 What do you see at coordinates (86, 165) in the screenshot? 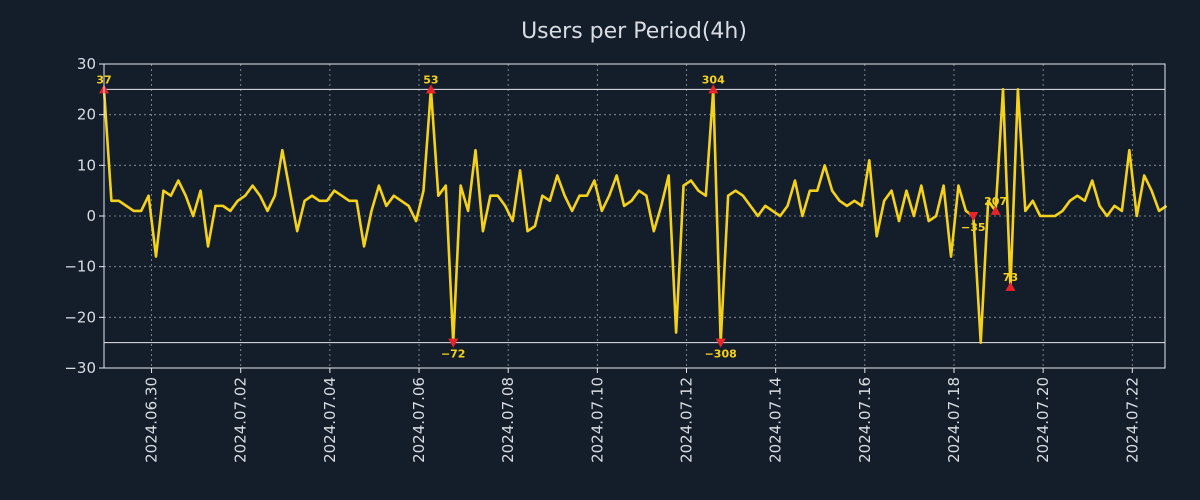
I see `y-tick-label: 10` at bounding box center [86, 165].